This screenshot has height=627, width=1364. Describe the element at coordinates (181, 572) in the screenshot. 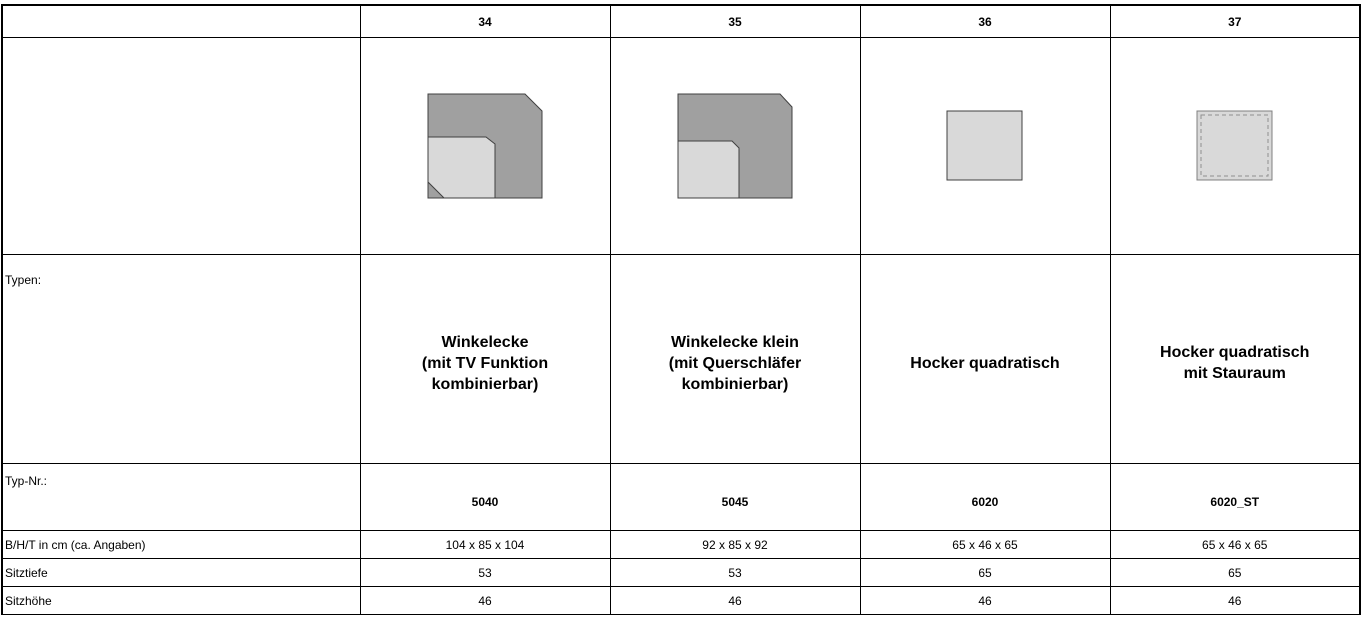

I see `sitztiefe-label-cell: Sitztiefe` at that location.